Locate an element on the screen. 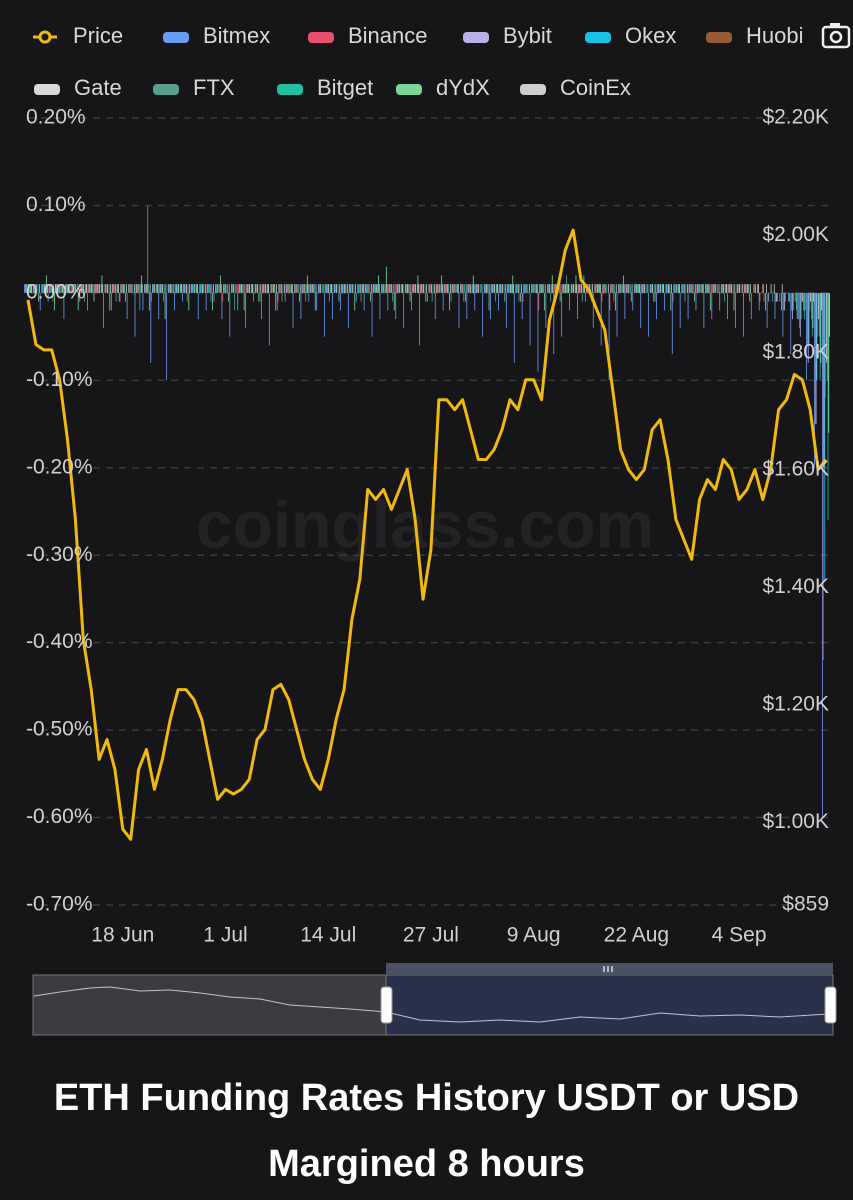 This screenshot has height=1200, width=853. y2-tick-label: $1.80K is located at coordinates (795, 351).